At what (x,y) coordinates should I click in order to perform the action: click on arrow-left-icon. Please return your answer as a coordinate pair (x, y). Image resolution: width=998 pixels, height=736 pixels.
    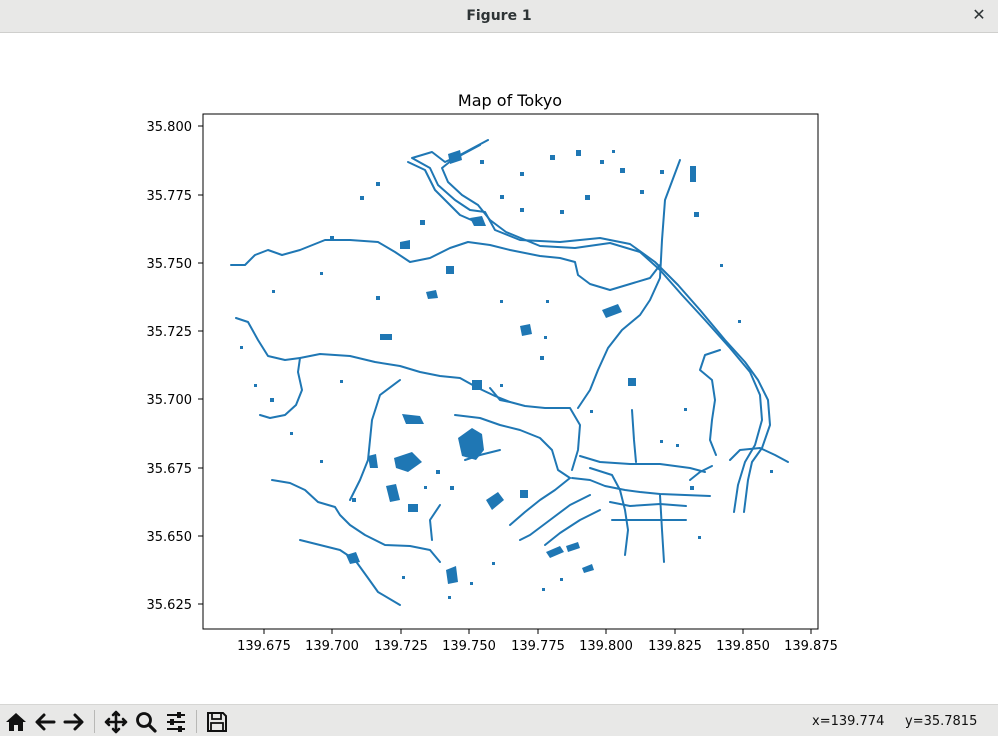
    Looking at the image, I should click on (45, 721).